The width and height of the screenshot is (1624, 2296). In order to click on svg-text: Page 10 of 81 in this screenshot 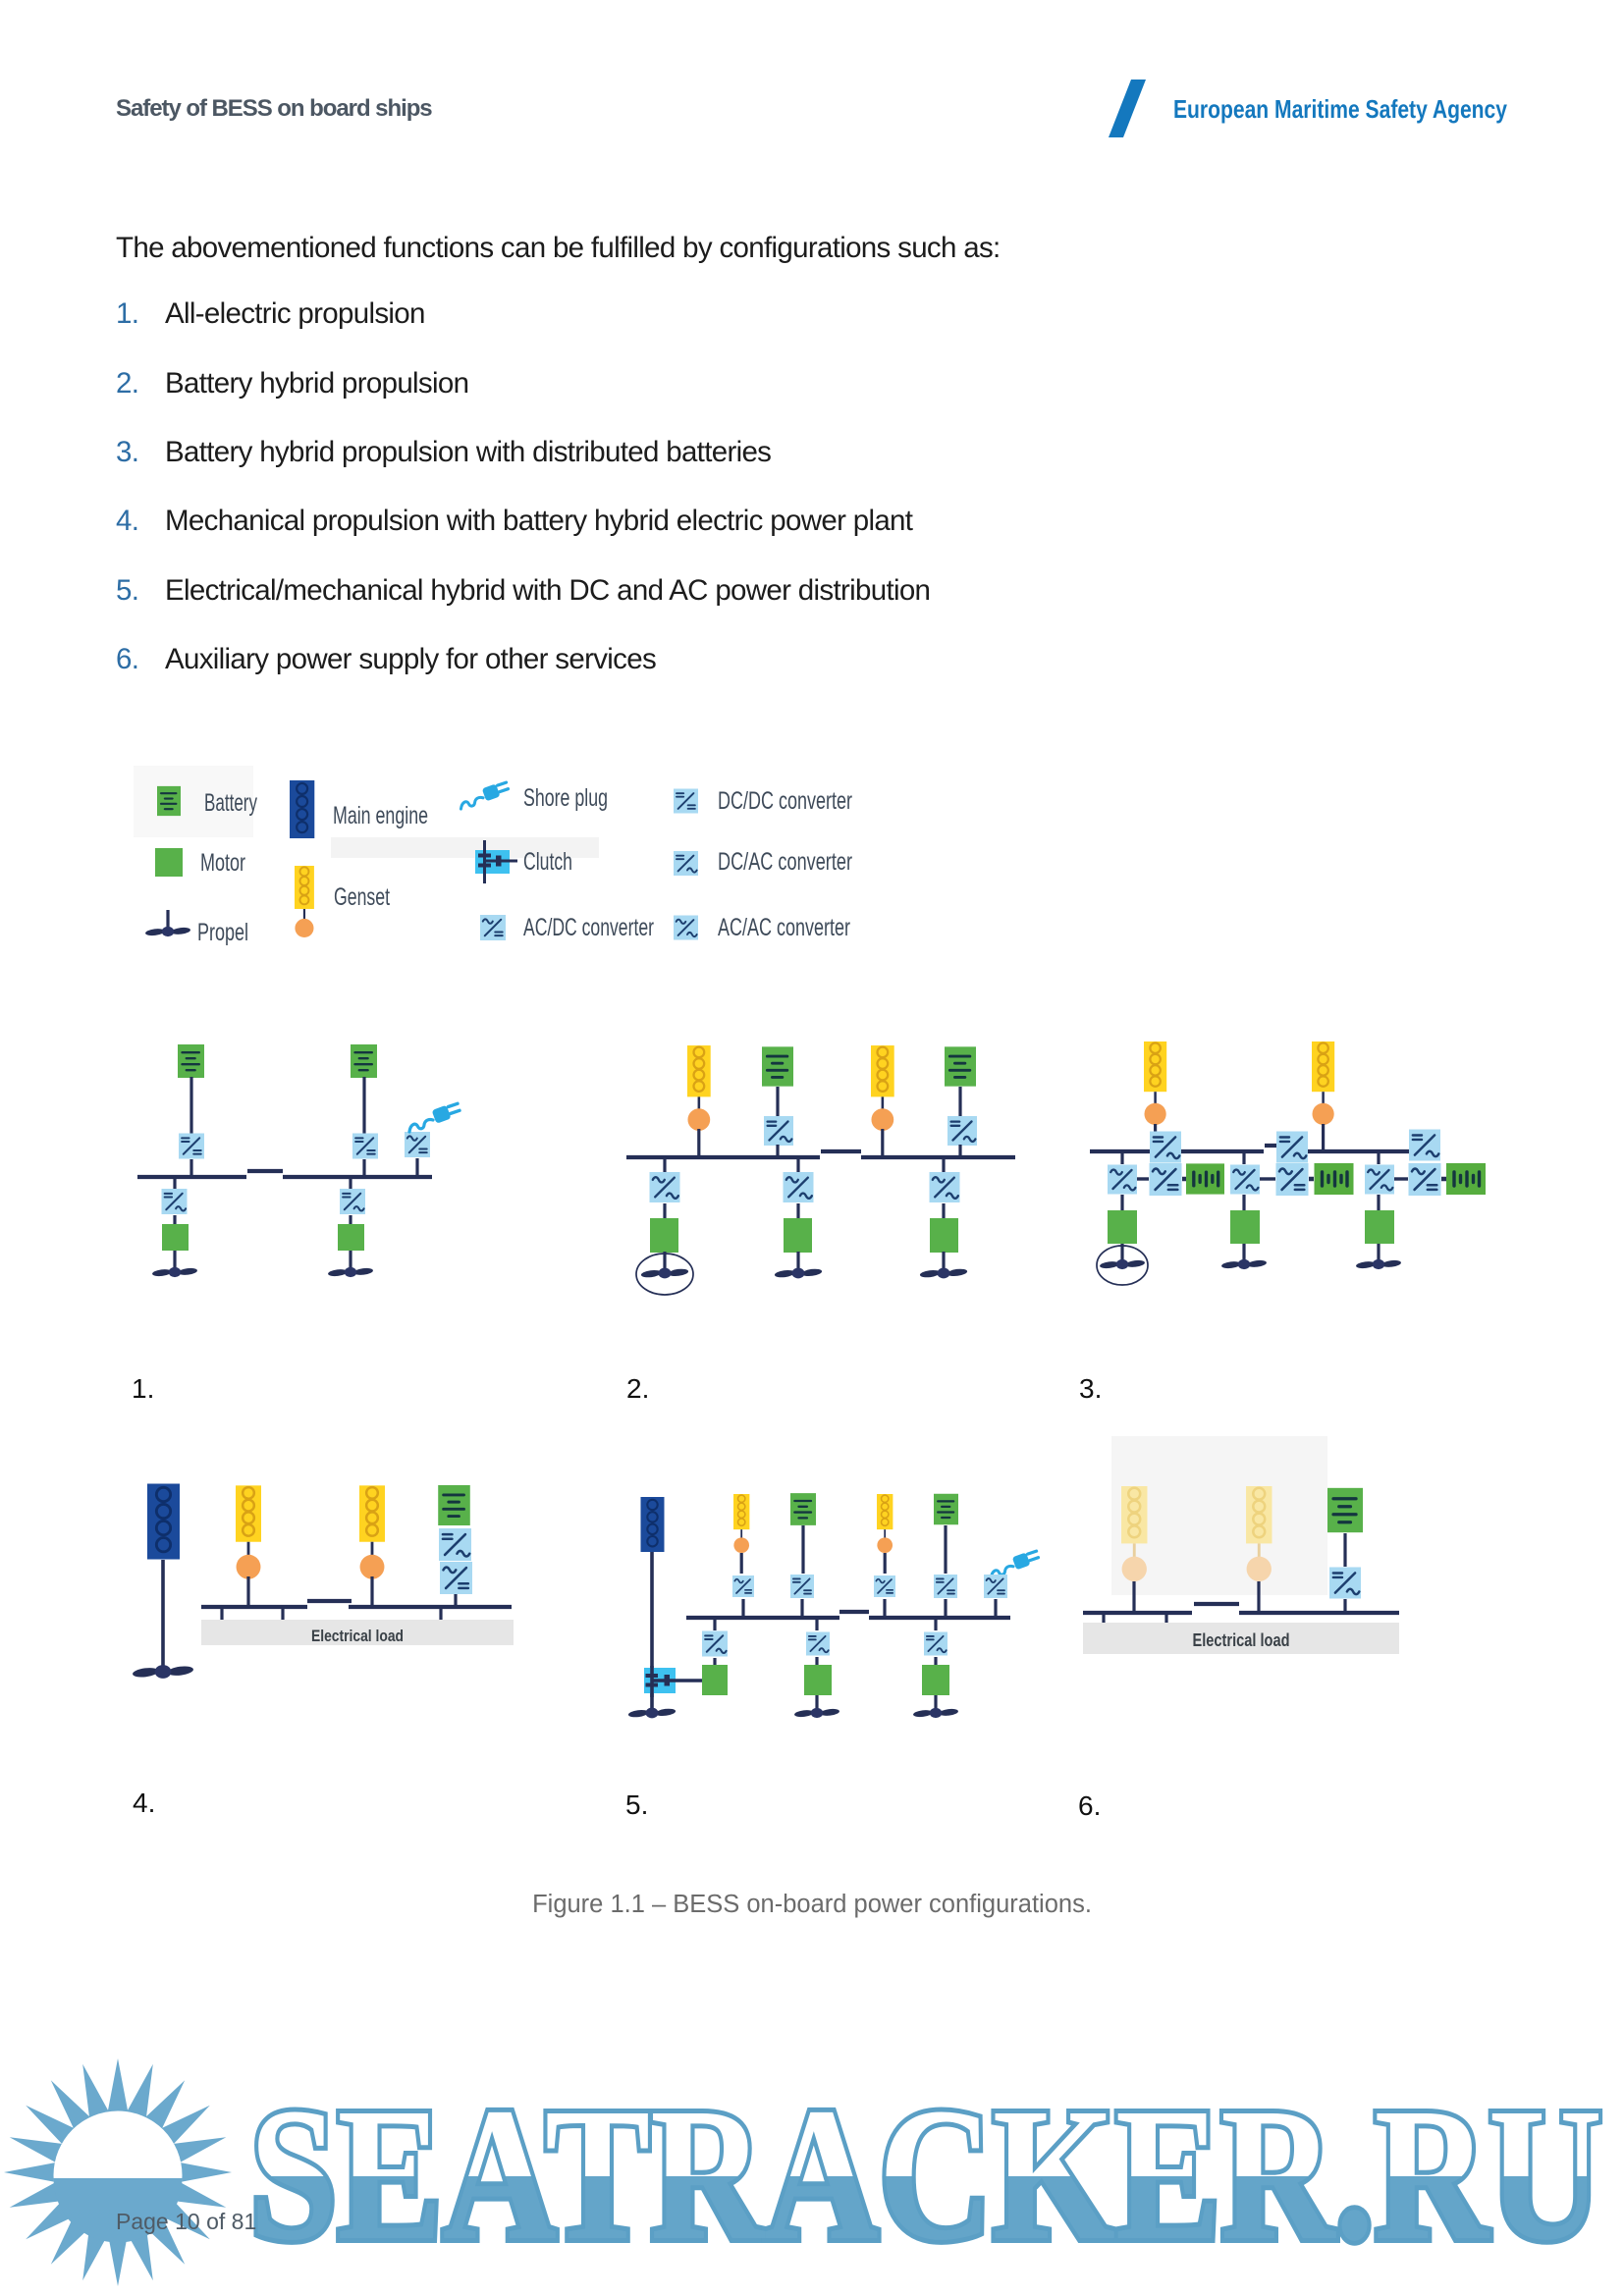, I will do `click(186, 2221)`.